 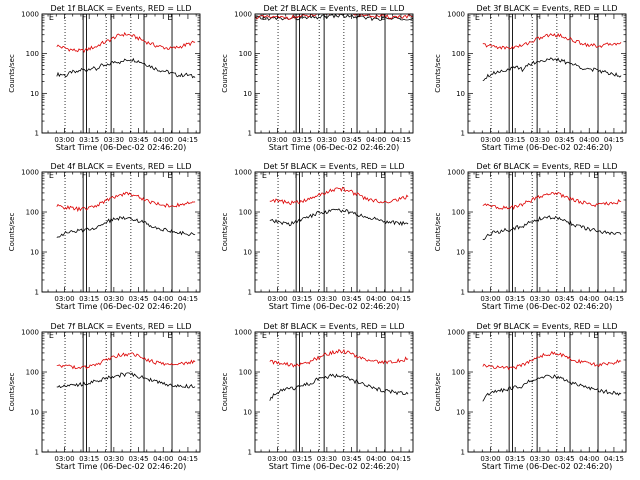 What do you see at coordinates (120, 166) in the screenshot?
I see `panel-title: Det 4f BLACK = Events, RED = LLD` at bounding box center [120, 166].